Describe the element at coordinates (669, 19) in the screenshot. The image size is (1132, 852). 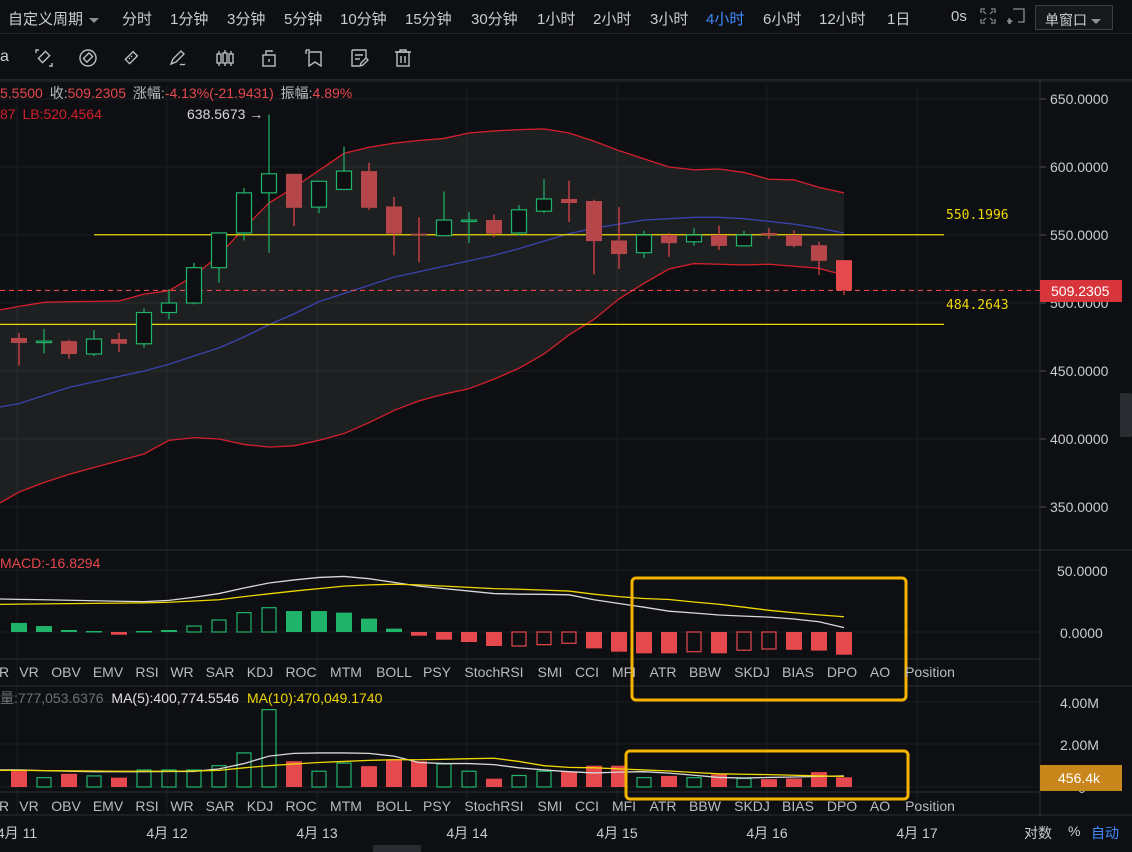
I see `period-3小时: 3小时` at that location.